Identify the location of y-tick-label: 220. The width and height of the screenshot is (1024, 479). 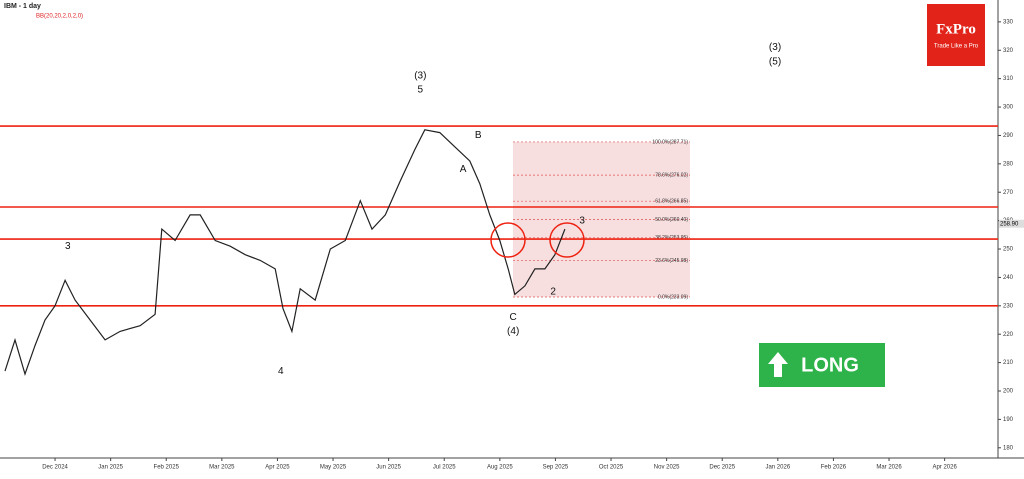
(1008, 335).